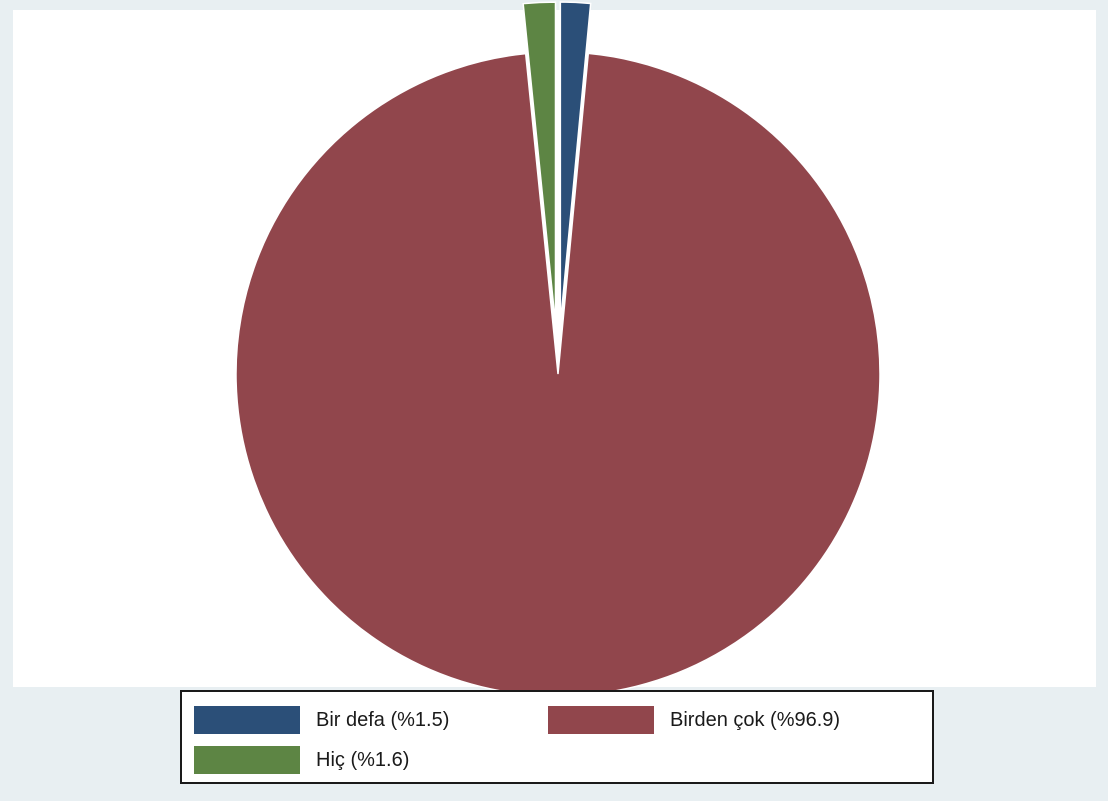  What do you see at coordinates (383, 719) in the screenshot?
I see `legend-label-bir-defa: Bir defa (%1.5)` at bounding box center [383, 719].